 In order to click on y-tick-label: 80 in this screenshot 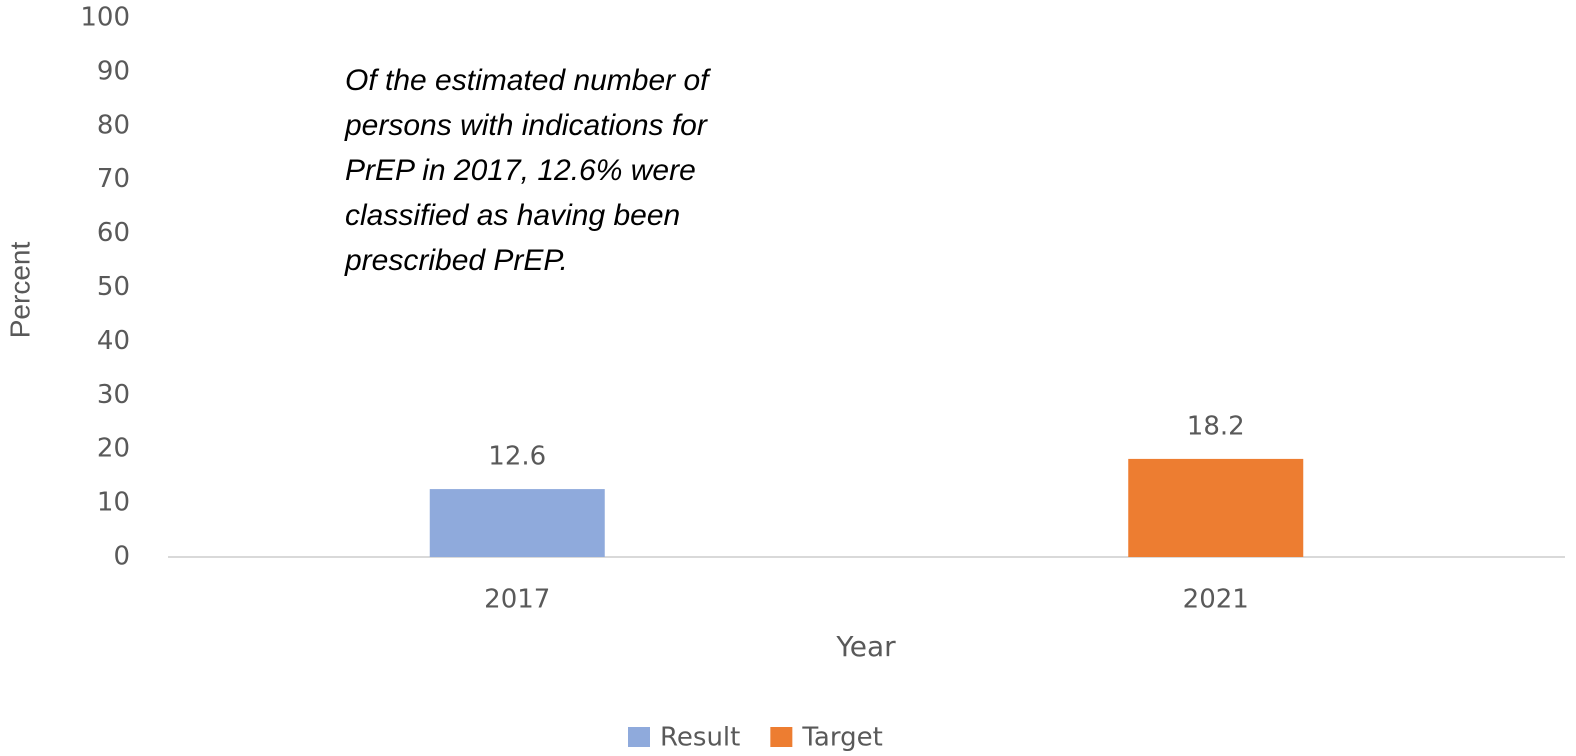, I will do `click(113, 125)`.